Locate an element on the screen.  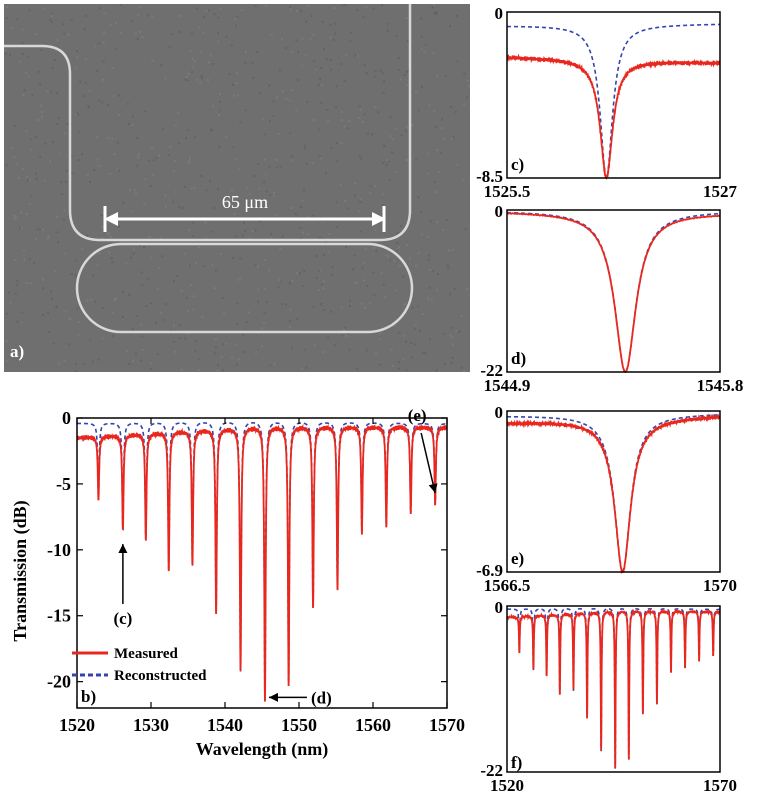
scale-bar-left-arrow is located at coordinates (111, 219).